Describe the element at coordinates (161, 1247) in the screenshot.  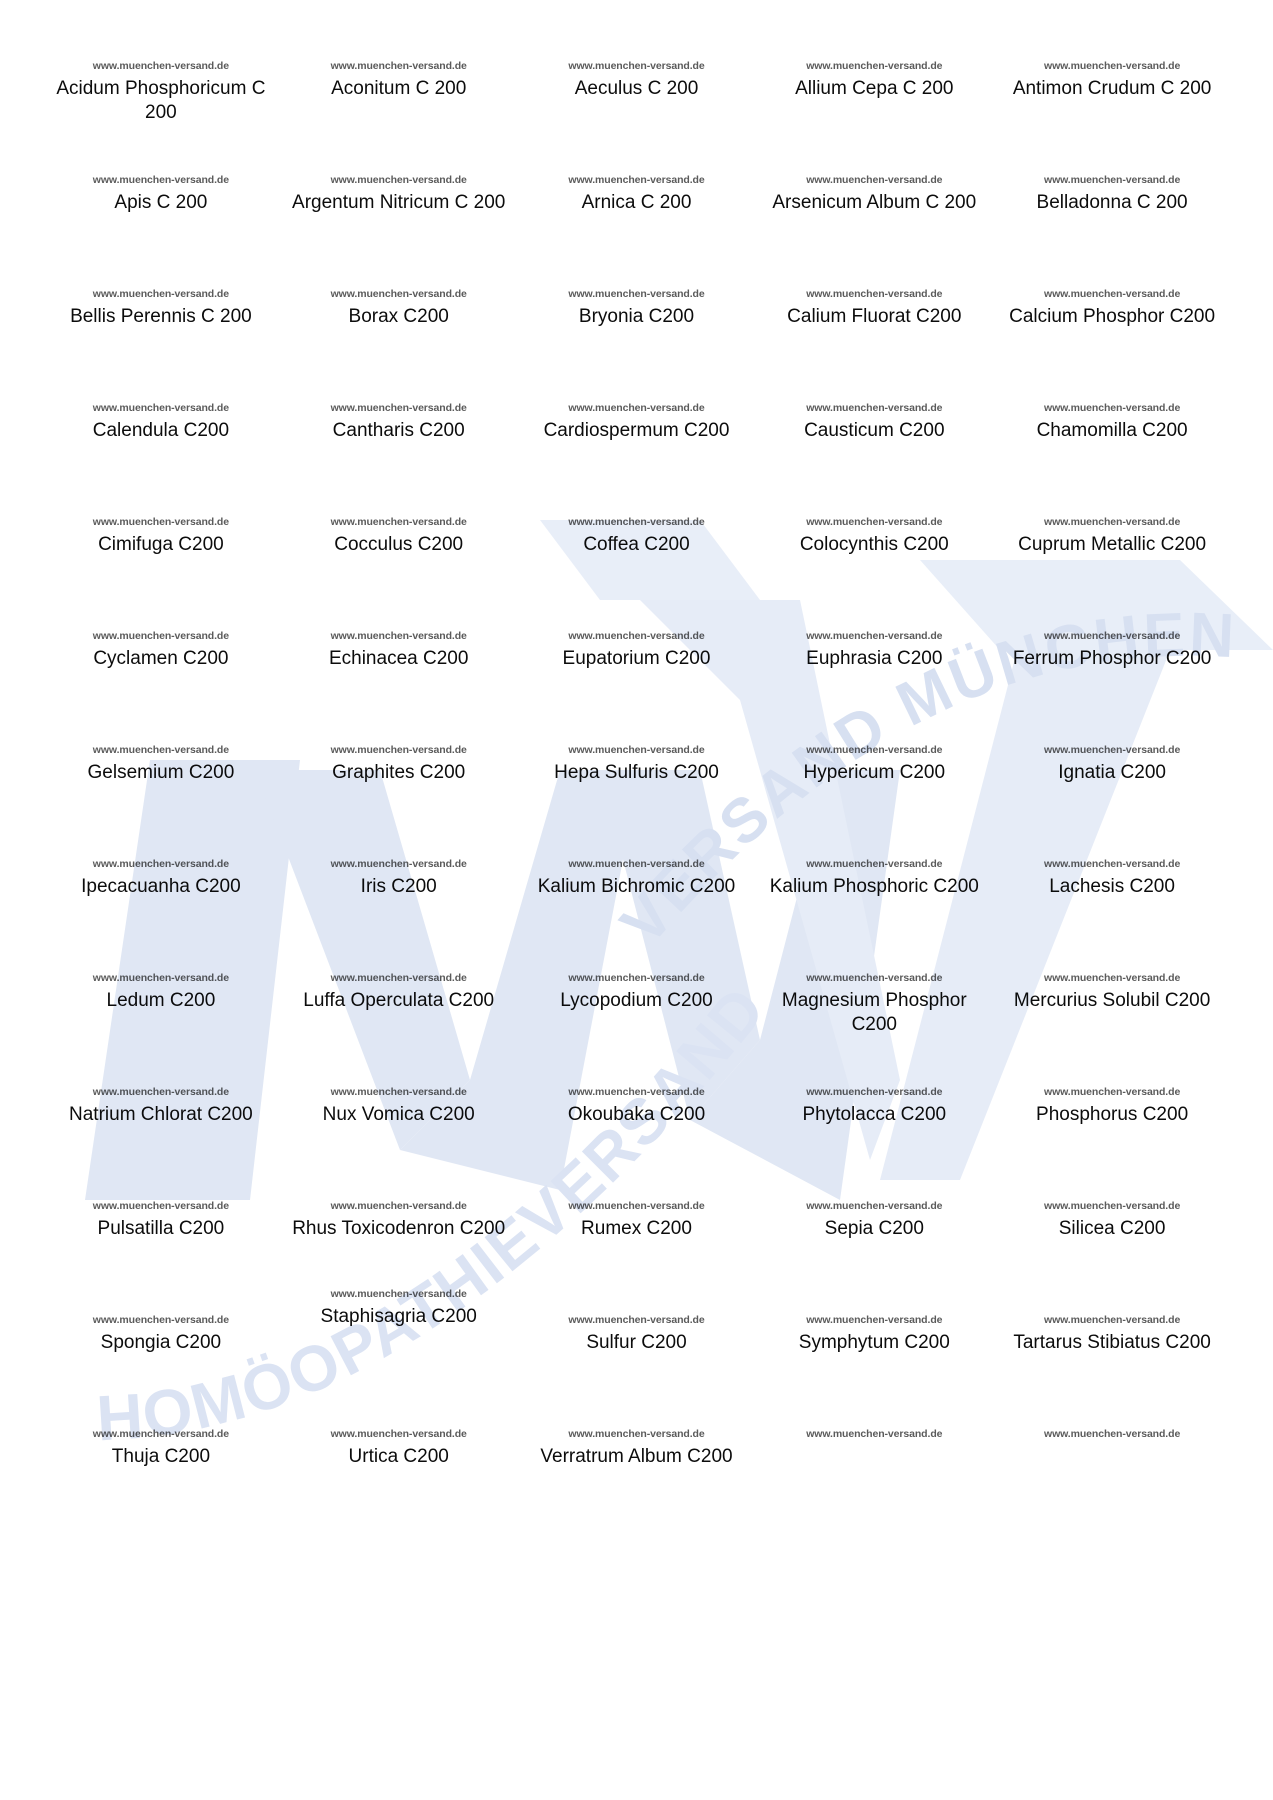
I see `product-cell: www.muenchen-versand.de Pulsatilla C200` at that location.